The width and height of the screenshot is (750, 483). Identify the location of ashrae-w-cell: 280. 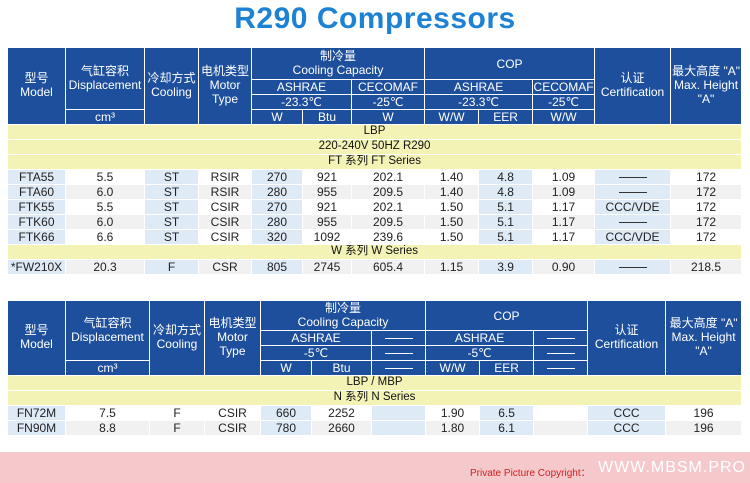
(277, 222).